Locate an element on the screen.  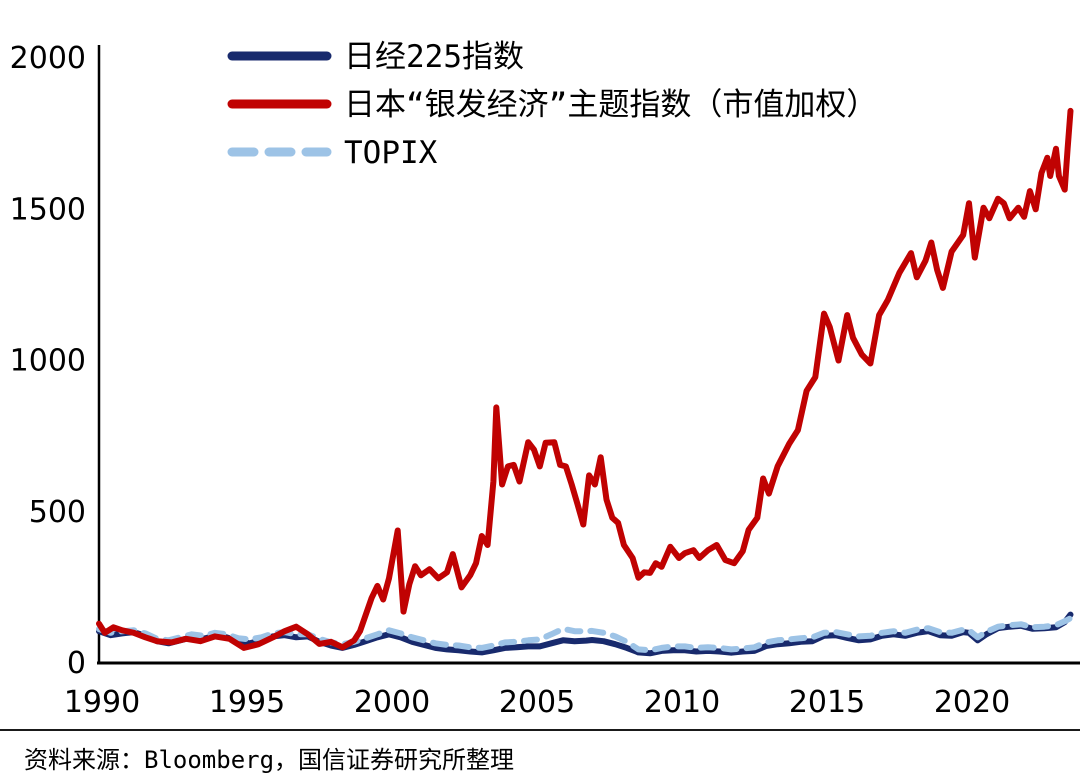
y-tick-label: 0 is located at coordinates (76, 663).